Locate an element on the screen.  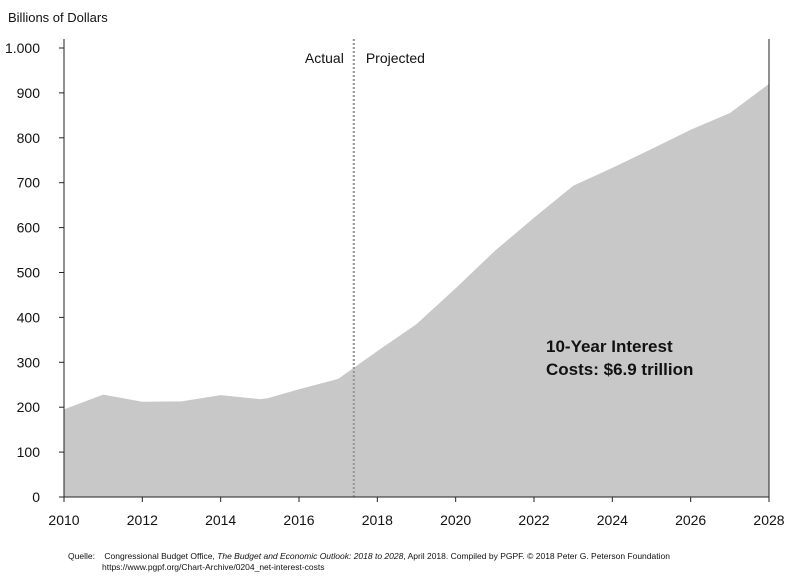
x-tick-label: 2012 is located at coordinates (142, 520).